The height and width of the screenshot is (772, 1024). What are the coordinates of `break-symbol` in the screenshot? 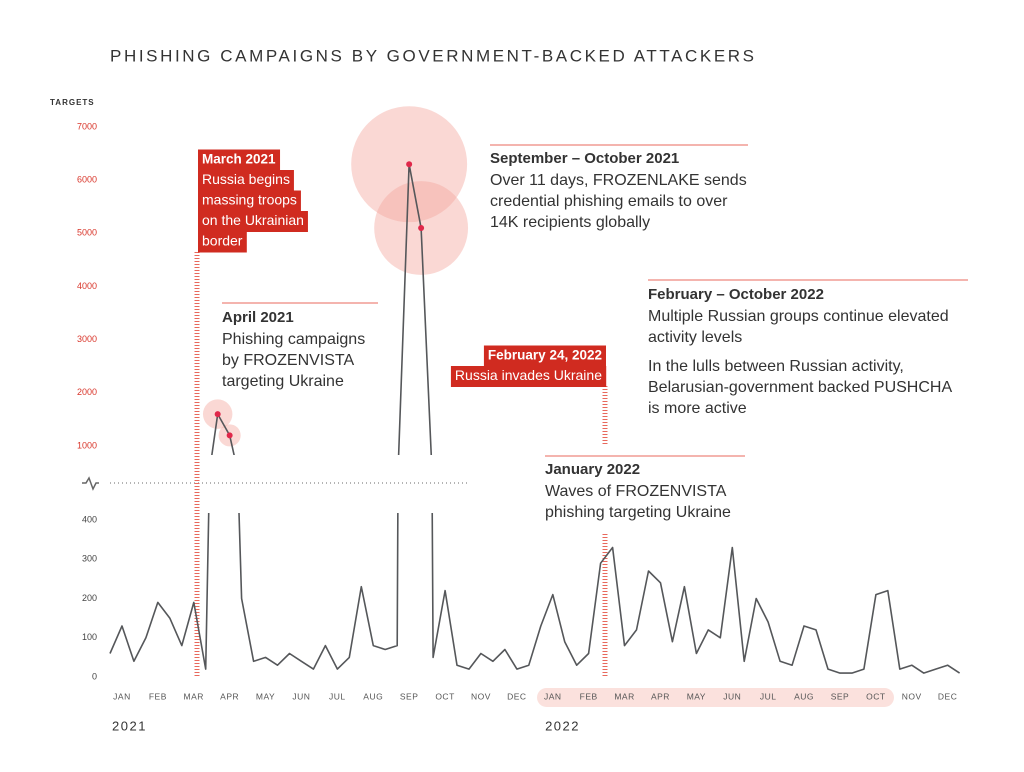 It's located at (90, 483).